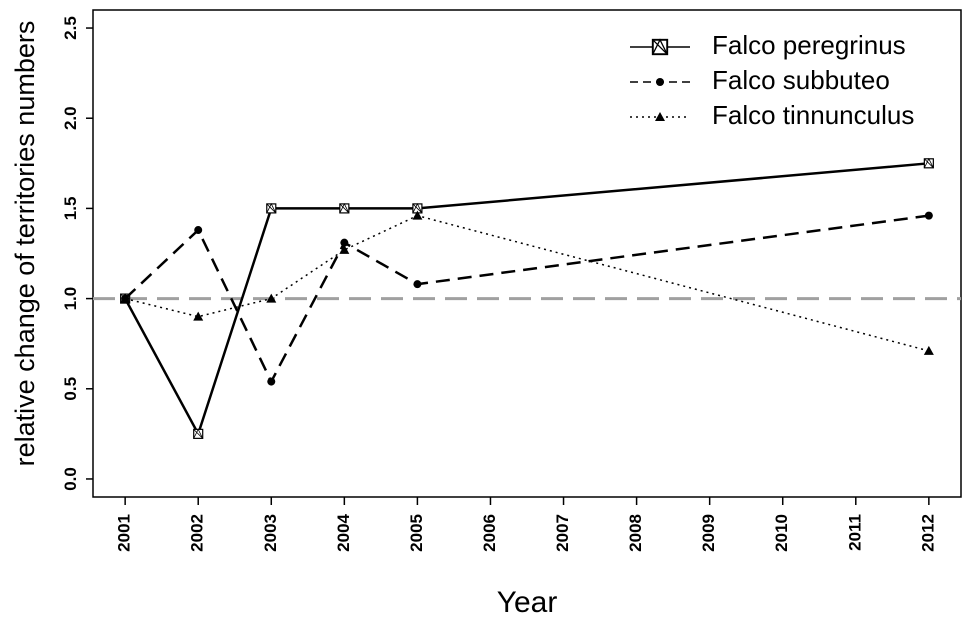  What do you see at coordinates (813, 115) in the screenshot?
I see `legend-label: Falco tinnunculus` at bounding box center [813, 115].